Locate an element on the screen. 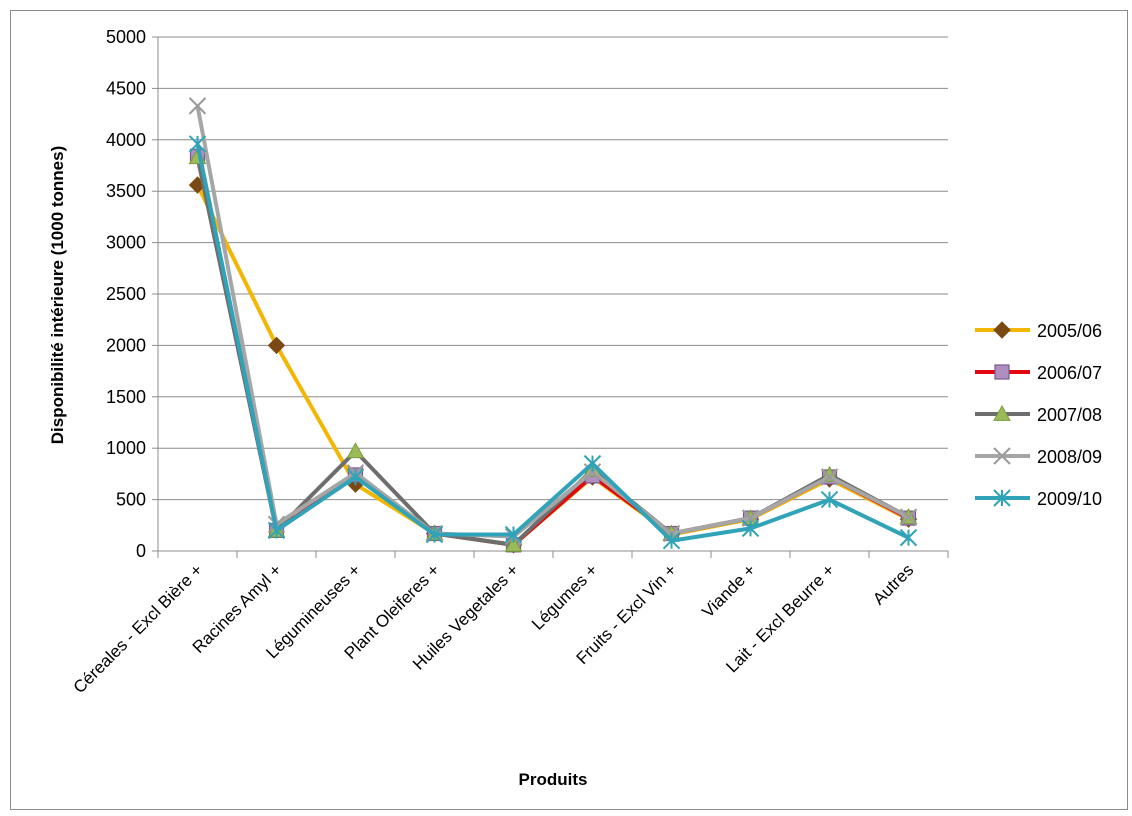  y-tick-label: 1500 is located at coordinates (126, 397).